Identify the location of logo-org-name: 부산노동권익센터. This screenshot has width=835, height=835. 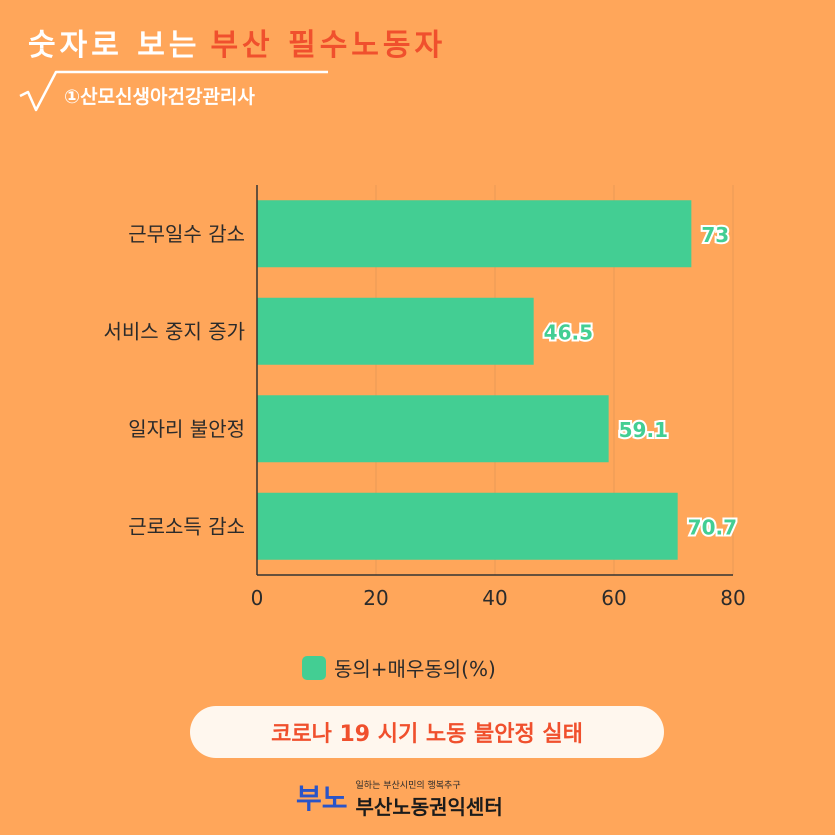
(429, 807).